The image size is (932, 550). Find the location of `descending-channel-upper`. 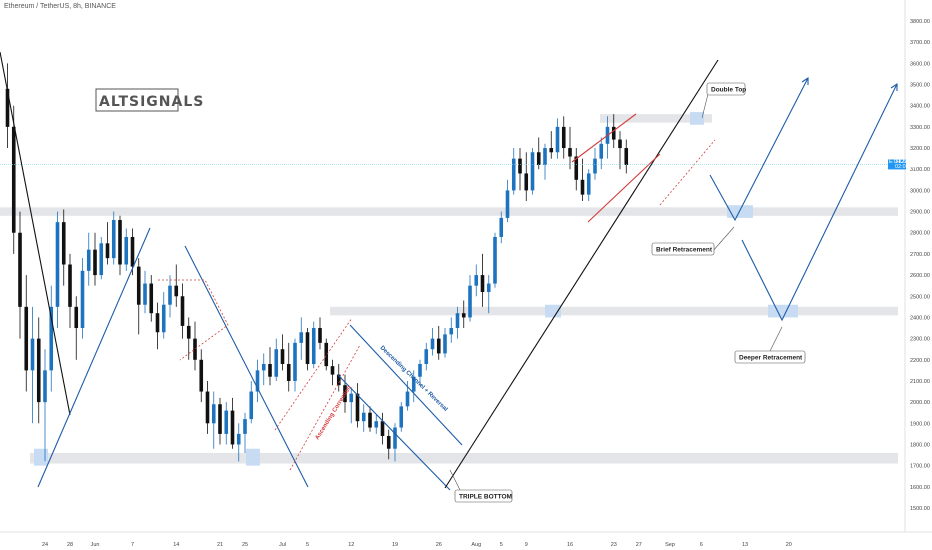

descending-channel-upper is located at coordinates (406, 385).